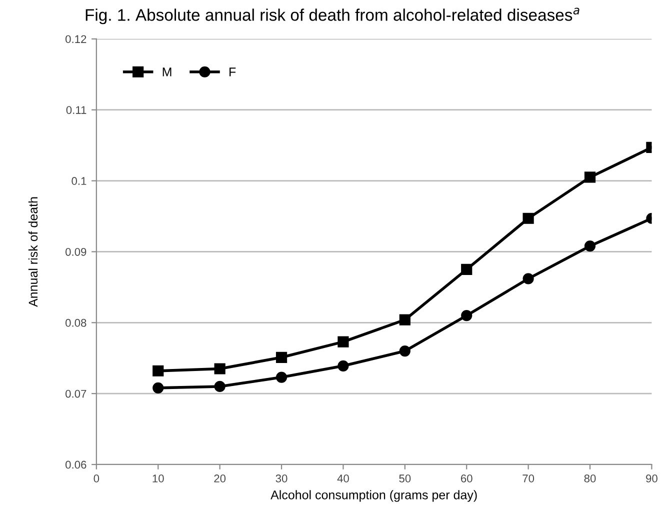  I want to click on x-tick-label: 40, so click(343, 478).